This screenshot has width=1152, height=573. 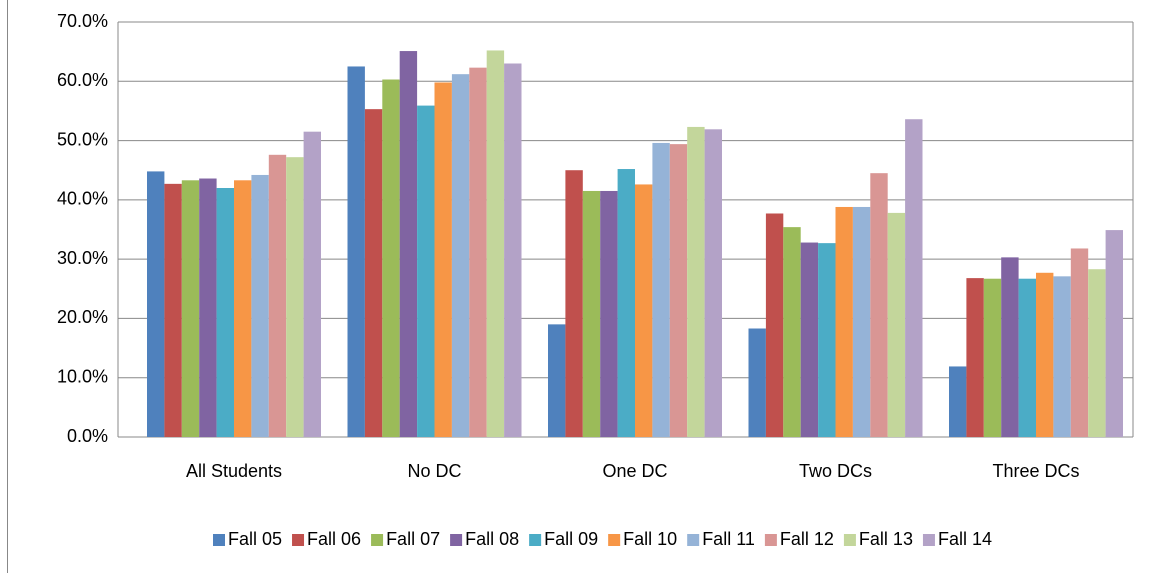 I want to click on x-tick-label: One DC, so click(x=634, y=471).